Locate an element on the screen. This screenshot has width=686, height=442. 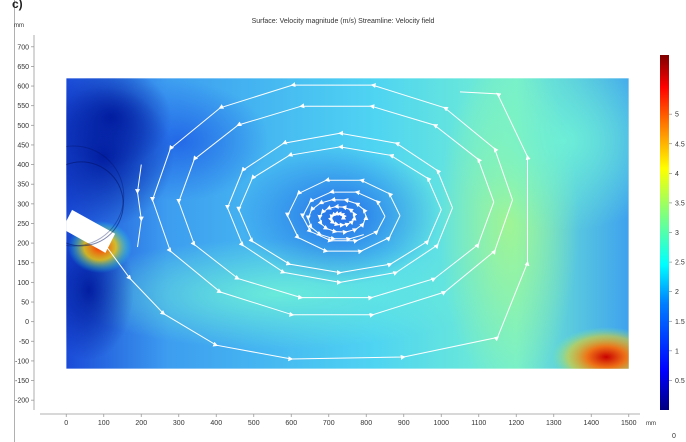
x-tick-label: 1100 is located at coordinates (478, 423).